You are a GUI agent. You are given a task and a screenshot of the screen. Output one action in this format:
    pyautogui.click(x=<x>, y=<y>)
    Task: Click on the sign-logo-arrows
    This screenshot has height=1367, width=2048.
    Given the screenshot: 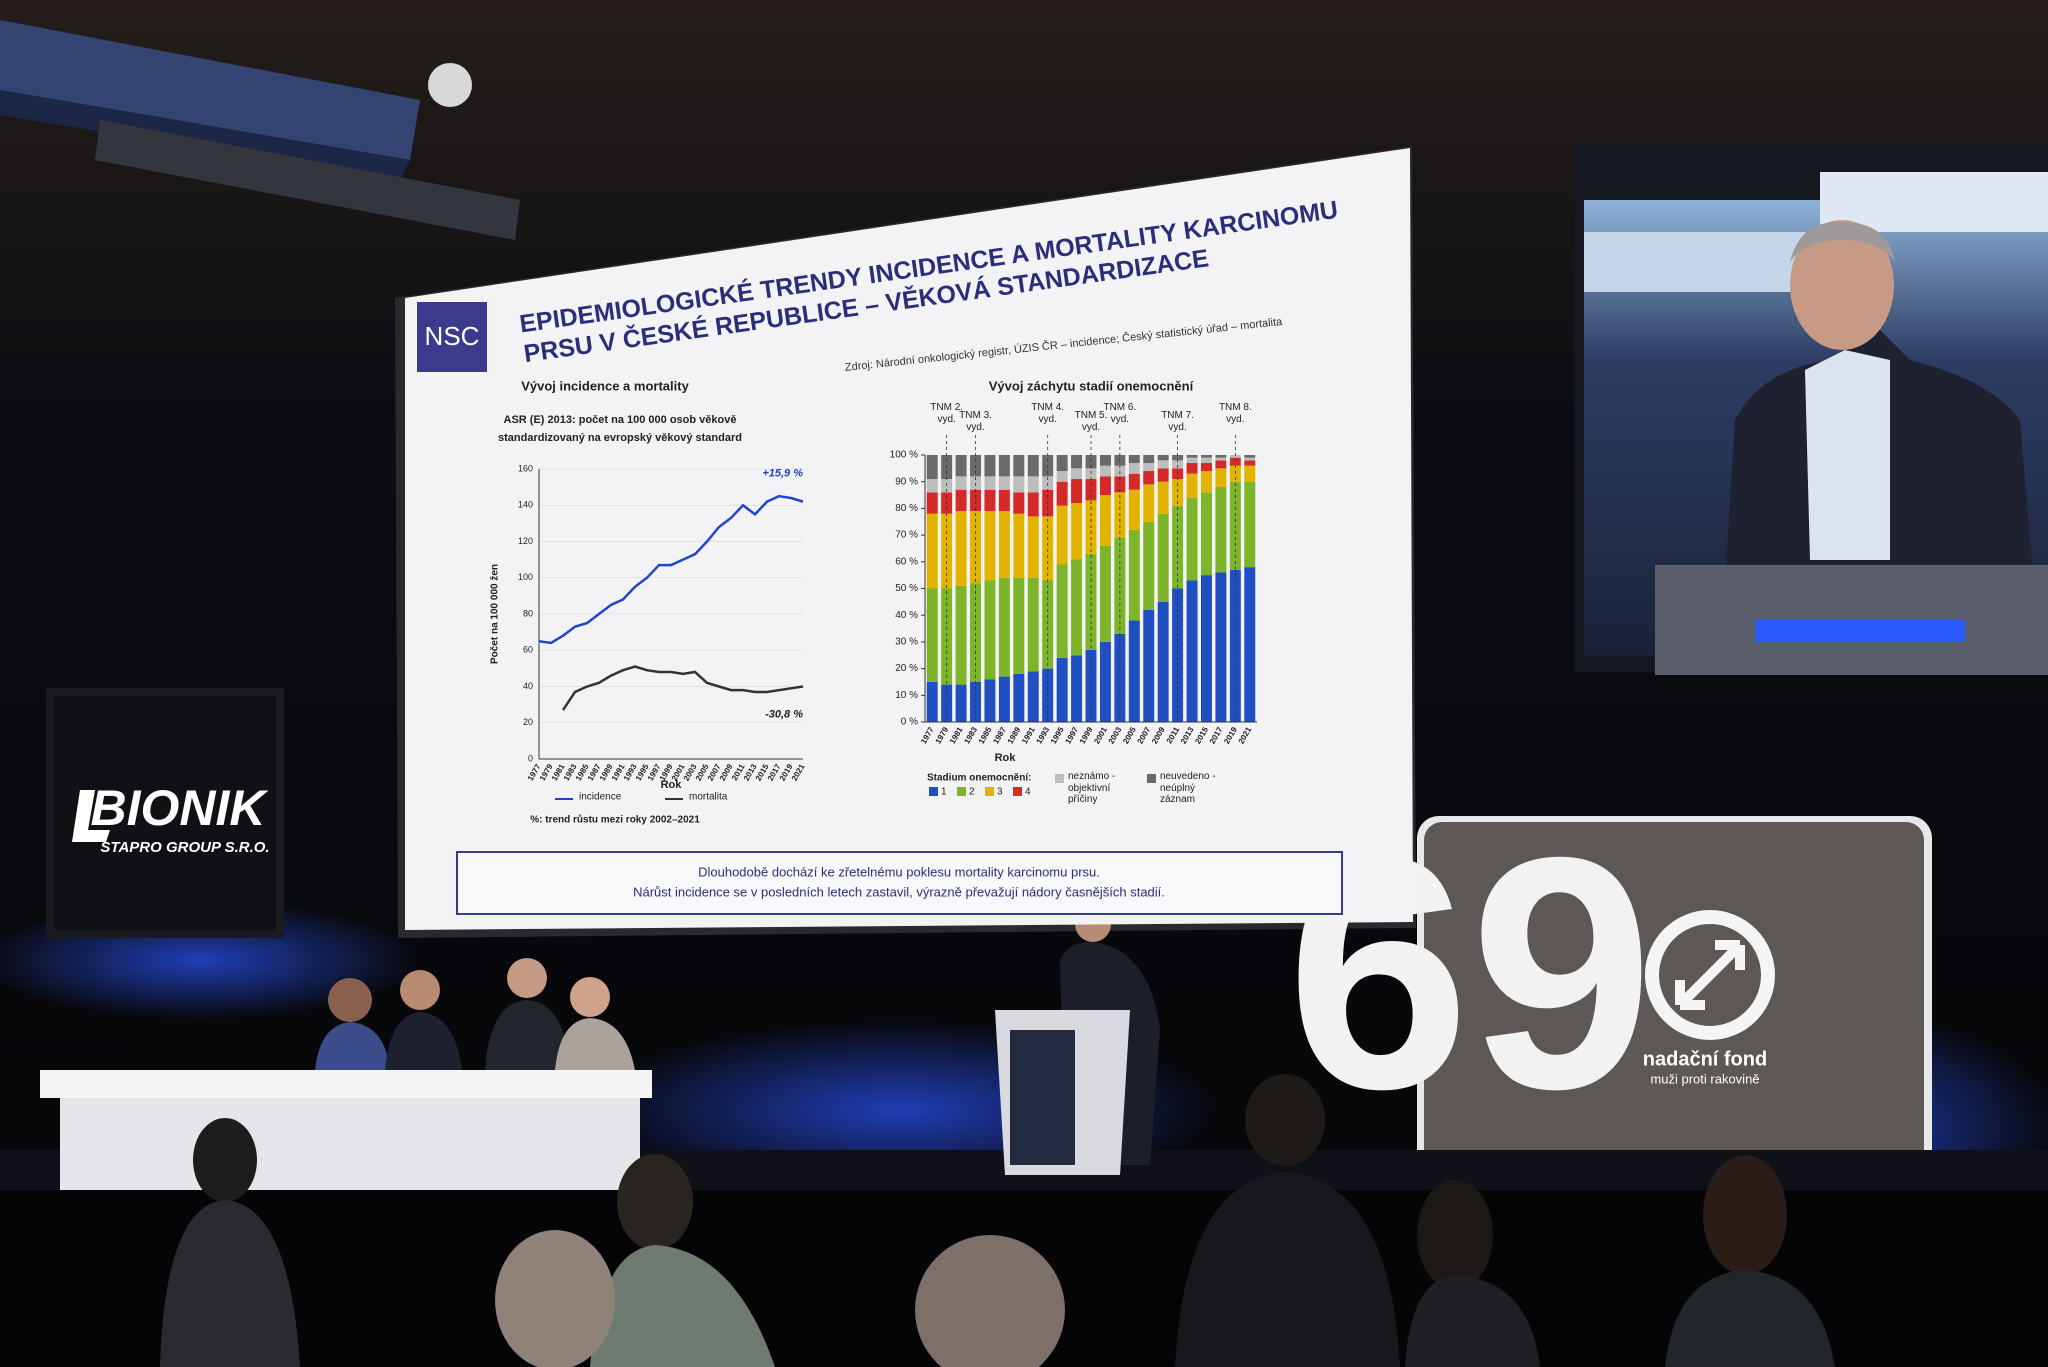 What is the action you would take?
    pyautogui.click(x=1710, y=975)
    